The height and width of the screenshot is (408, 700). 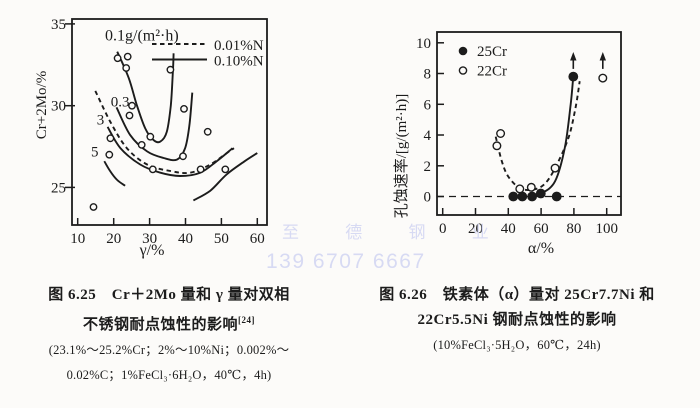 What do you see at coordinates (149, 239) in the screenshot?
I see `x-tick-label: 30` at bounding box center [149, 239].